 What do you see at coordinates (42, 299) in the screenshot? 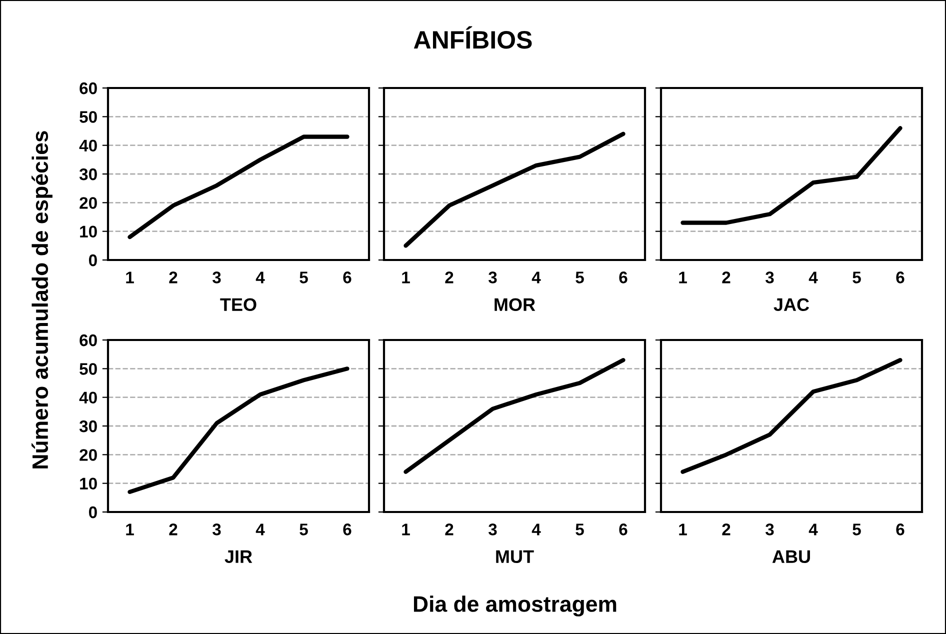
I see `y-axis-title: Número acumulado de espécies` at bounding box center [42, 299].